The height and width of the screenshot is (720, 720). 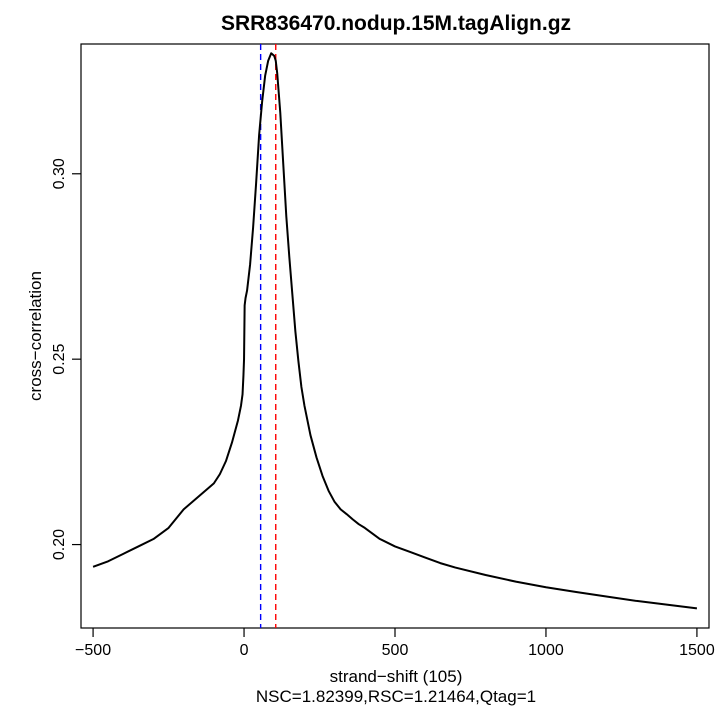 I want to click on x-tick-label: 0, so click(x=244, y=650).